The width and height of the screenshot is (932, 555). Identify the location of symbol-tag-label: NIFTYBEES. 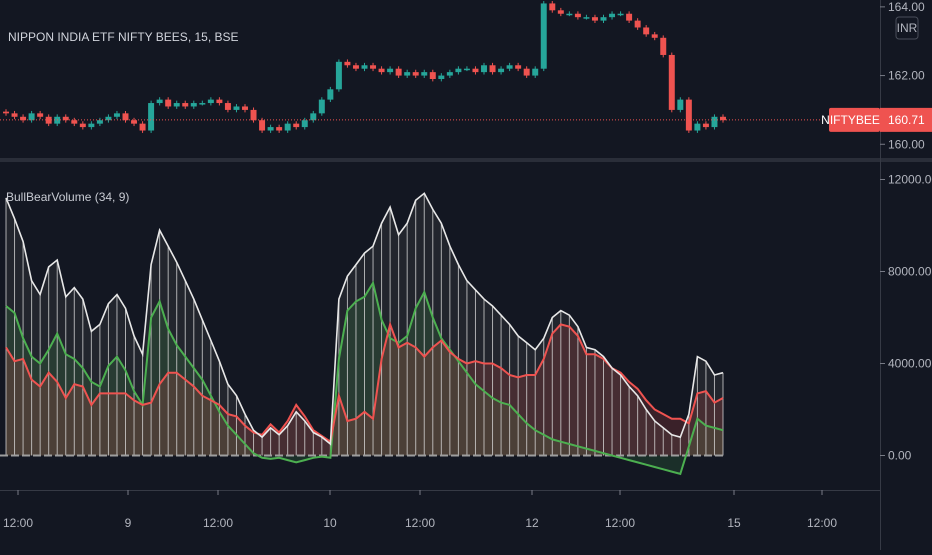
(854, 120).